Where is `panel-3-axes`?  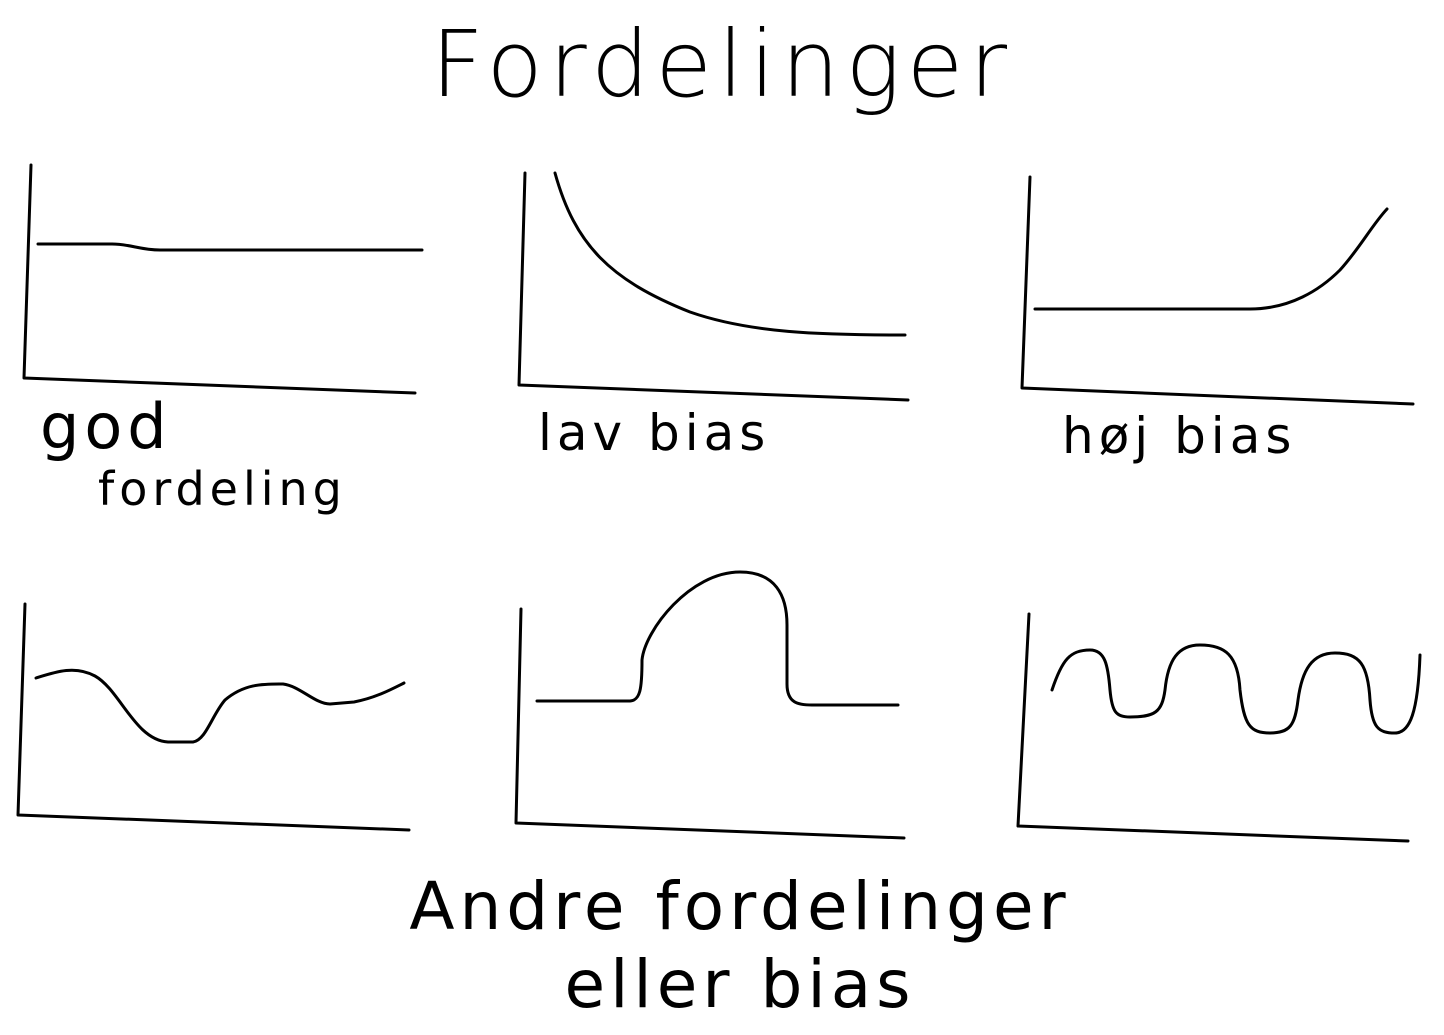
panel-3-axes is located at coordinates (1217, 290).